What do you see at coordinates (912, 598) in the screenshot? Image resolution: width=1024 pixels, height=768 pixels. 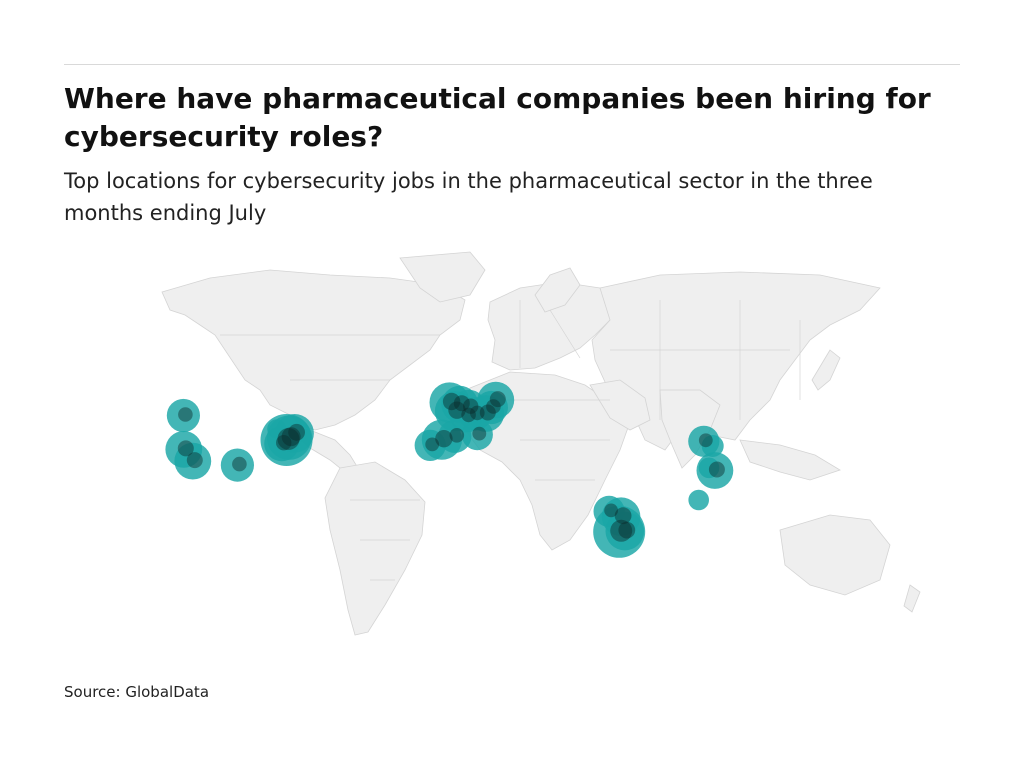 I see `land-new-zealand` at bounding box center [912, 598].